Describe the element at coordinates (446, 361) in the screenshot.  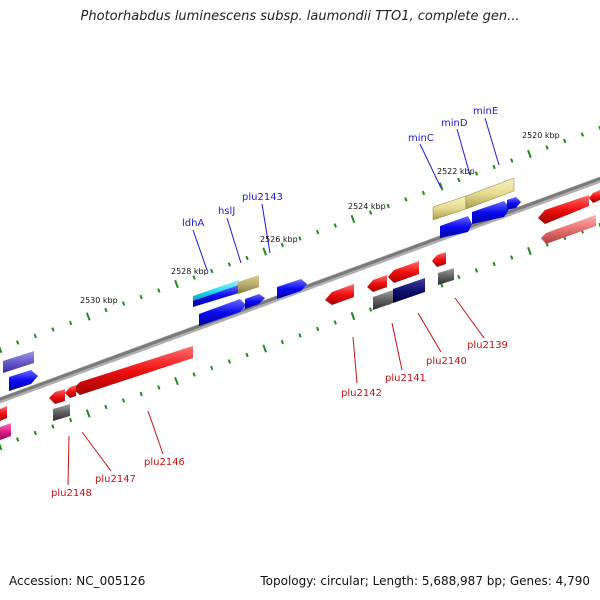
I see `gene-label-plu2140: plu2140` at that location.